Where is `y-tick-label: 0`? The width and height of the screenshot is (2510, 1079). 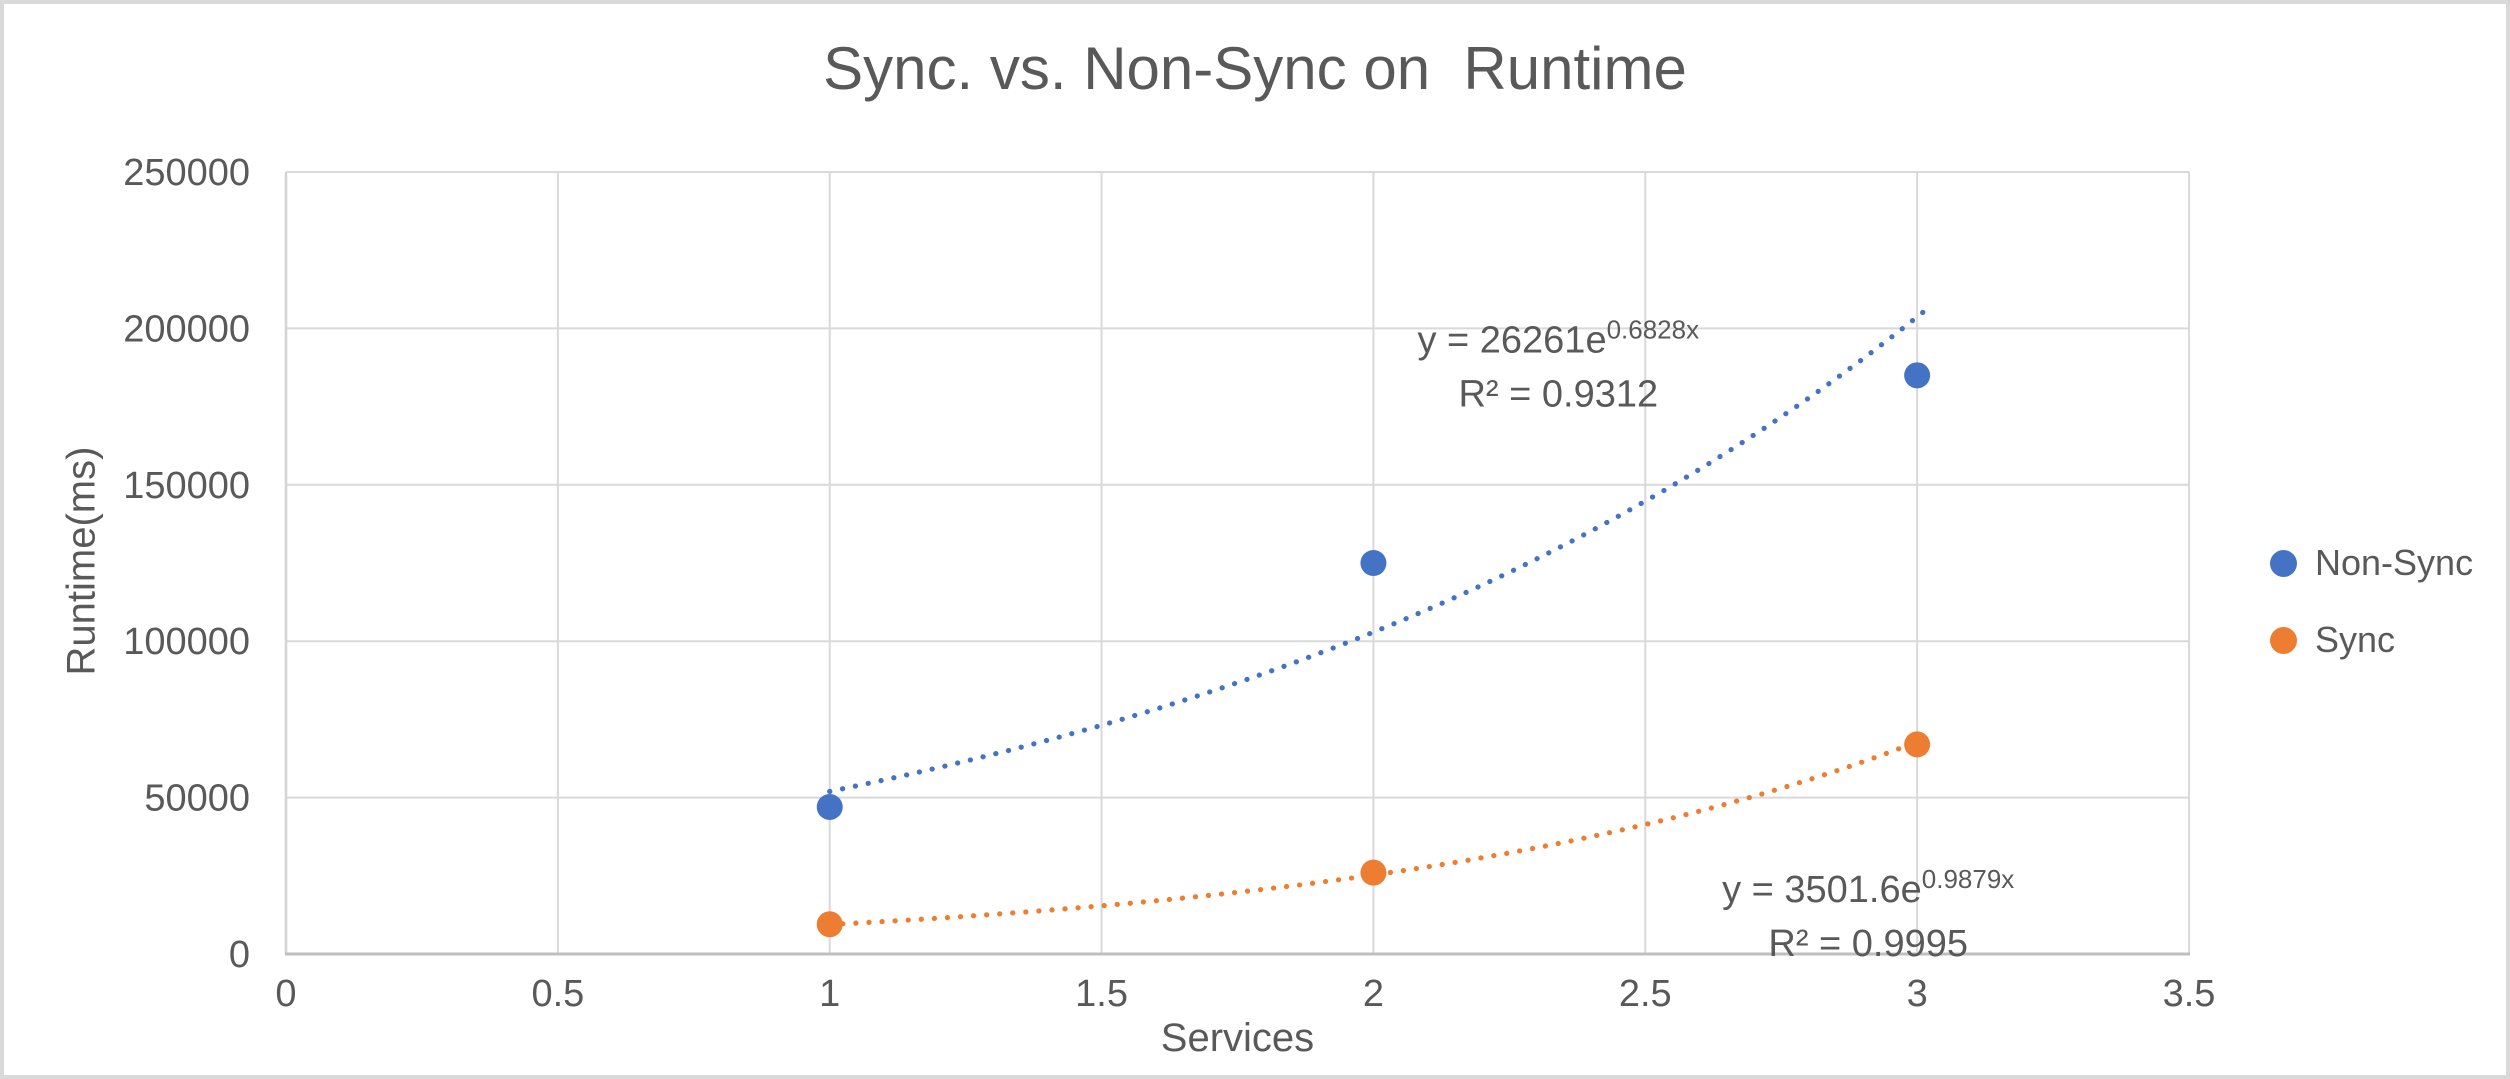 y-tick-label: 0 is located at coordinates (239, 955).